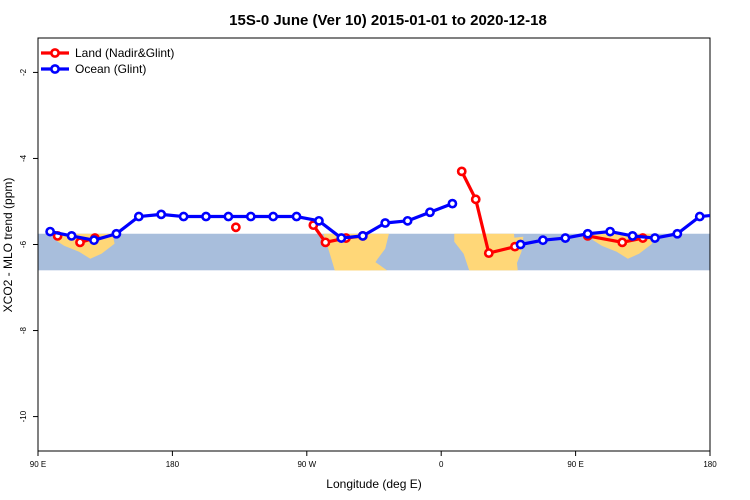 The height and width of the screenshot is (500, 750). Describe the element at coordinates (23, 72) in the screenshot. I see `y-tick-label: -2` at that location.